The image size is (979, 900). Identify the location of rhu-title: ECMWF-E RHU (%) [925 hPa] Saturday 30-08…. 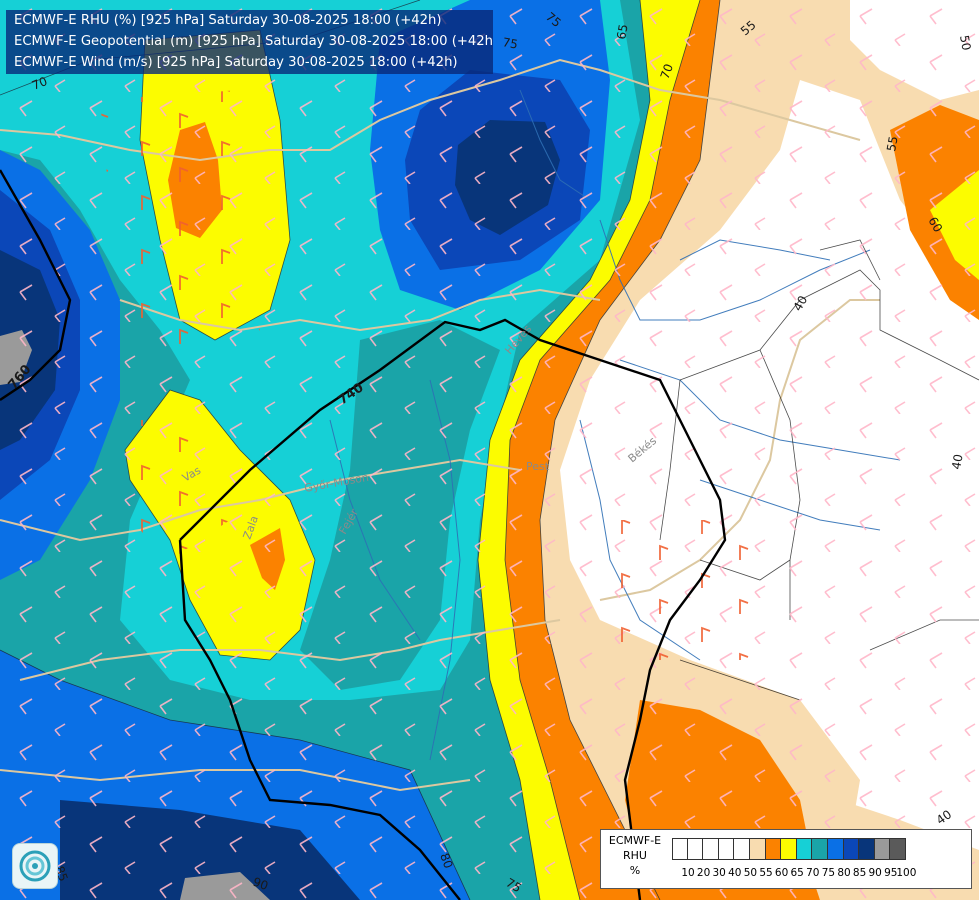
(228, 20).